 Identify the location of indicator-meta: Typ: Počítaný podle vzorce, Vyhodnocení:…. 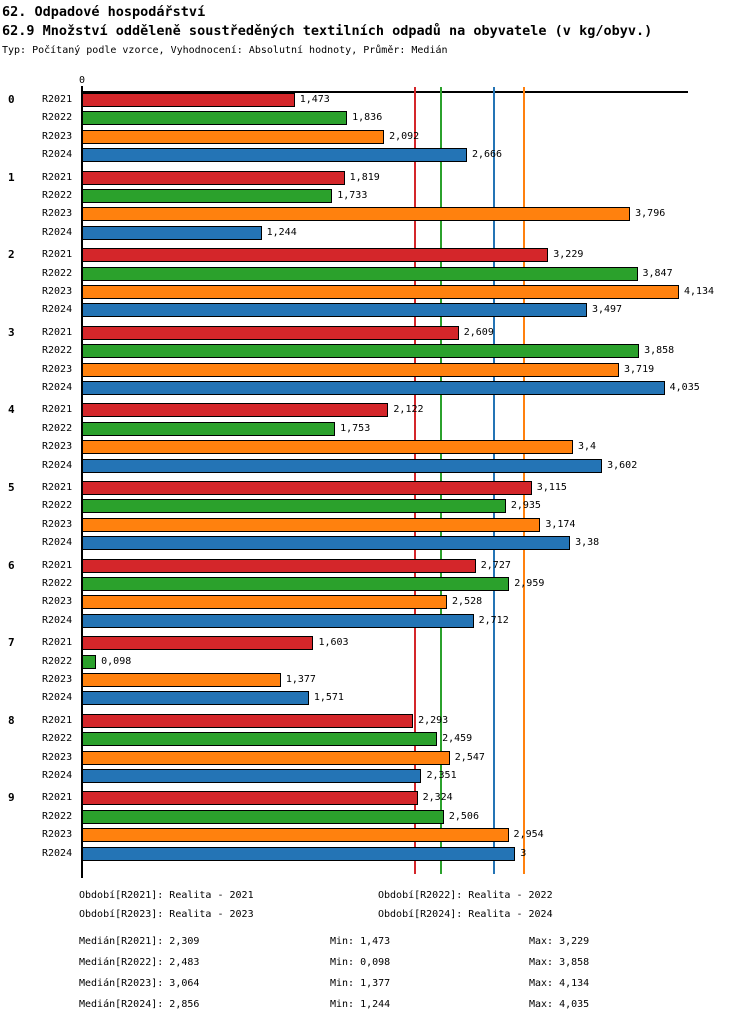
(225, 50).